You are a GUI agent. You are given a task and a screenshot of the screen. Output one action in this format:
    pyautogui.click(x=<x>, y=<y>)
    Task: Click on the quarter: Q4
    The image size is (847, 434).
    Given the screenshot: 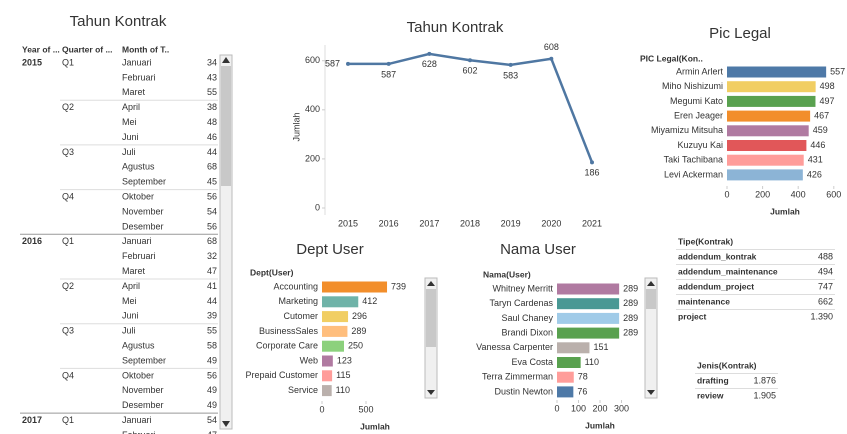 What is the action you would take?
    pyautogui.click(x=68, y=375)
    